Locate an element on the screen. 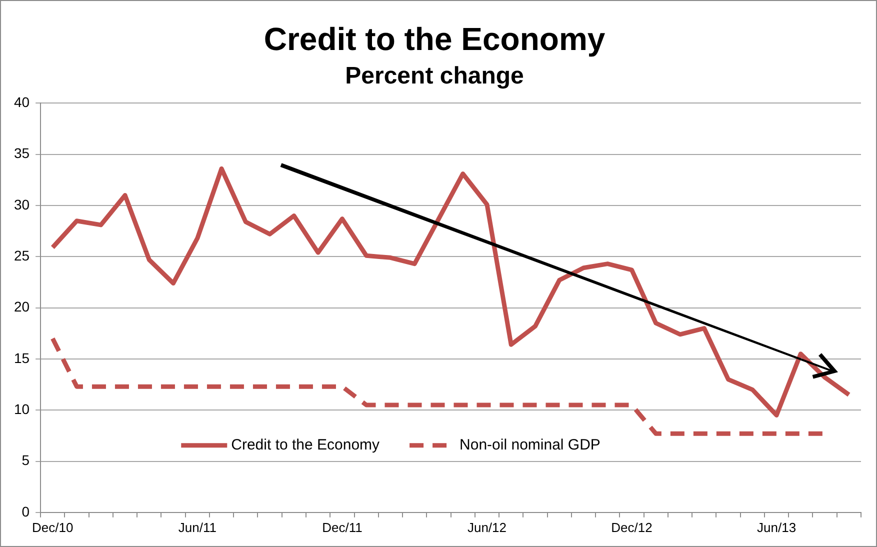 This screenshot has width=877, height=547. y-tick-label: 0 is located at coordinates (26, 511).